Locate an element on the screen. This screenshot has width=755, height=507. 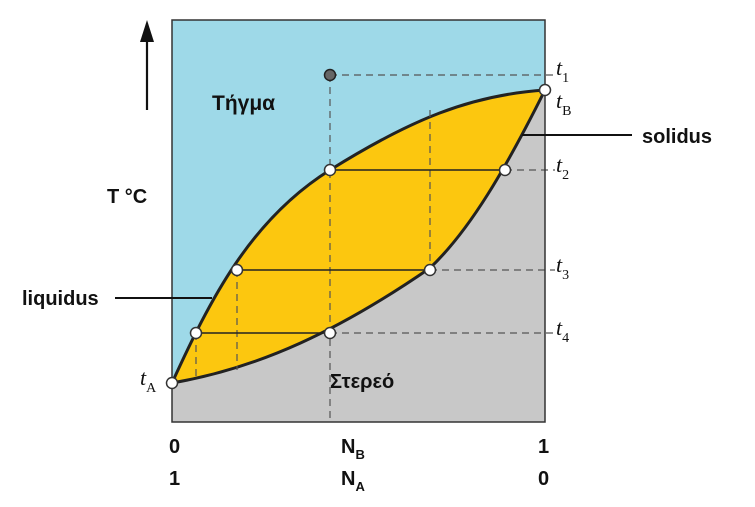
solidus-label: solidus is located at coordinates (677, 137).